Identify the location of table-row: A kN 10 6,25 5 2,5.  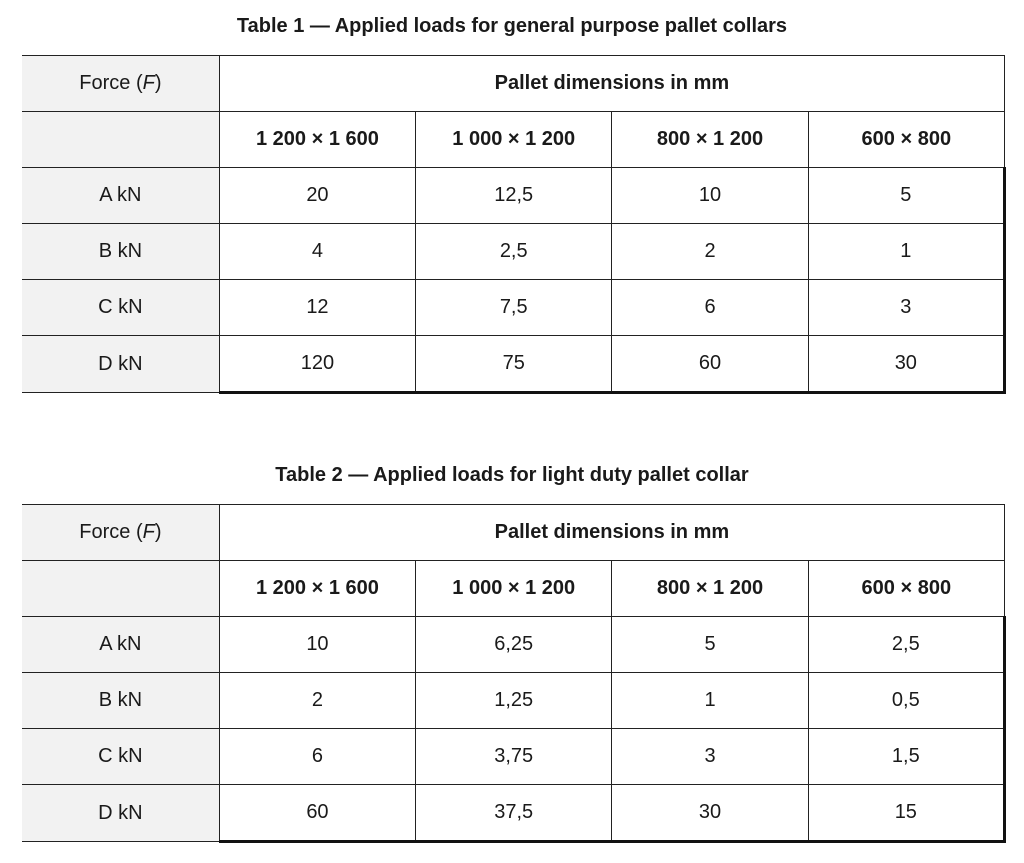
(514, 644).